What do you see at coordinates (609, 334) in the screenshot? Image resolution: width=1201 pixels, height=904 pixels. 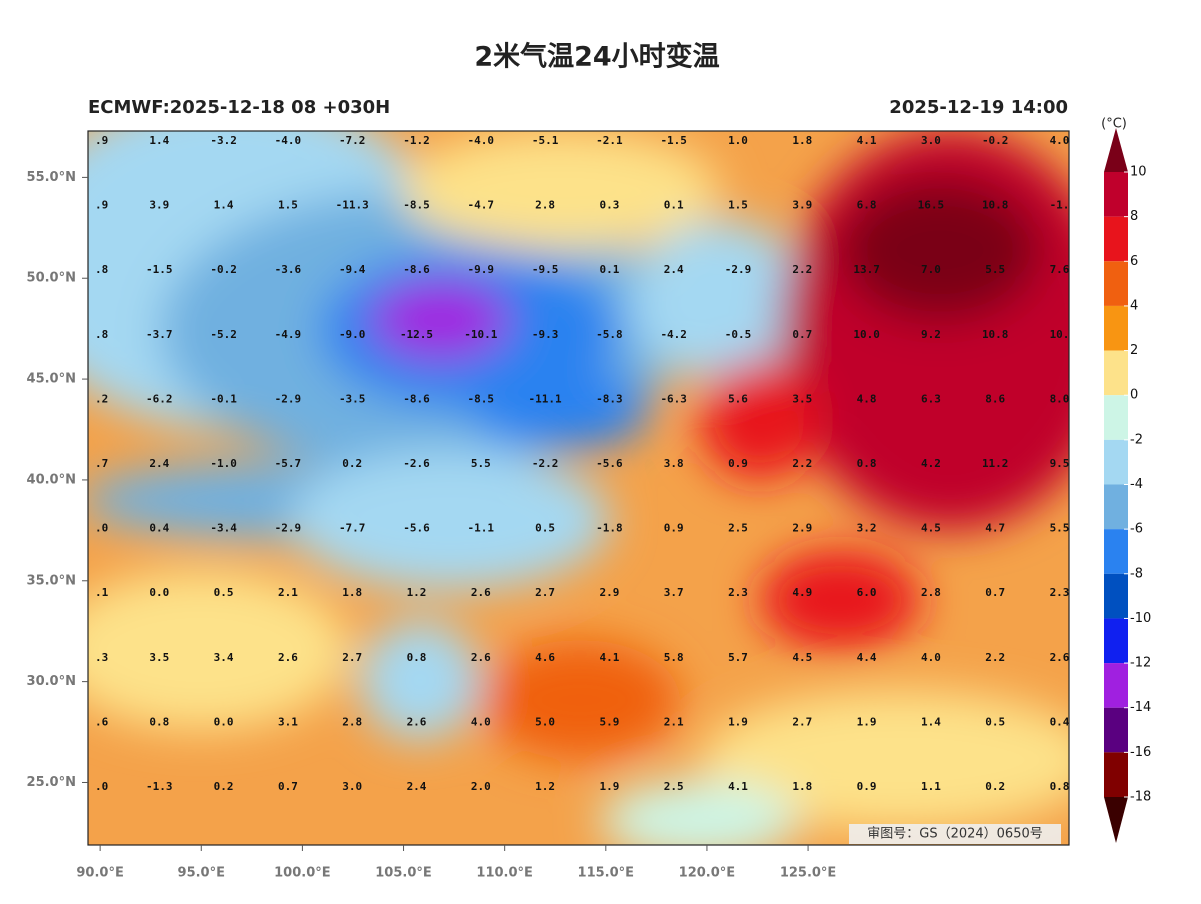 I see `grid-value: -5.8` at bounding box center [609, 334].